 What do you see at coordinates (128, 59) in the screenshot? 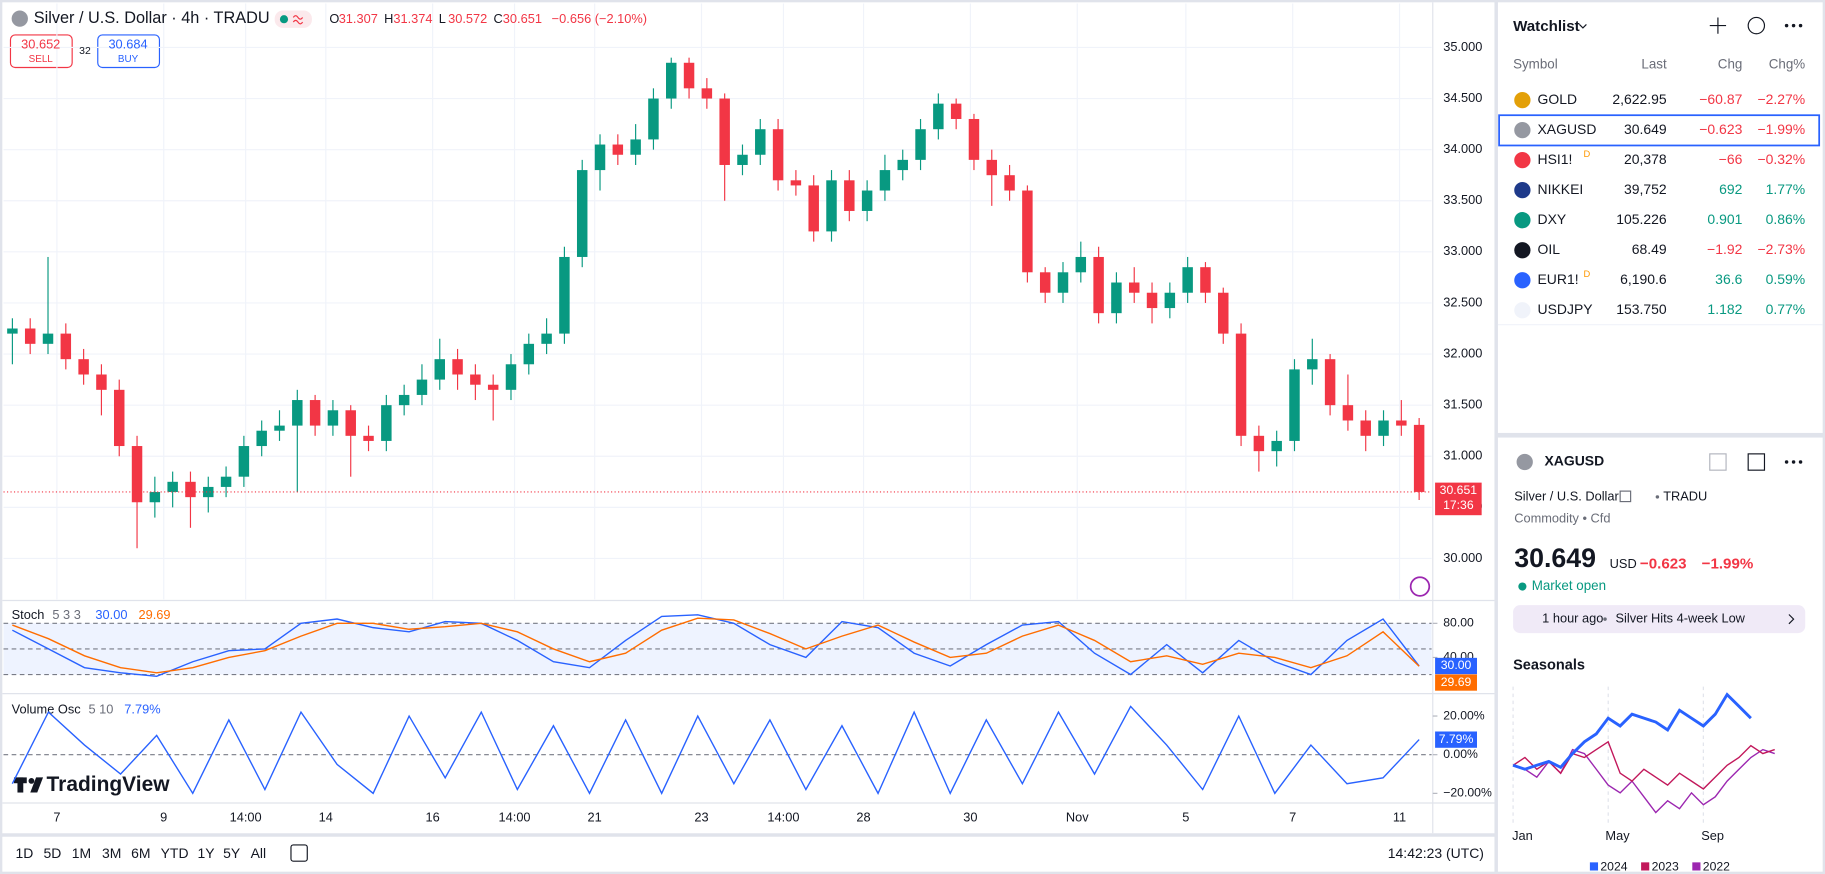
I see `buy-label: BUY` at bounding box center [128, 59].